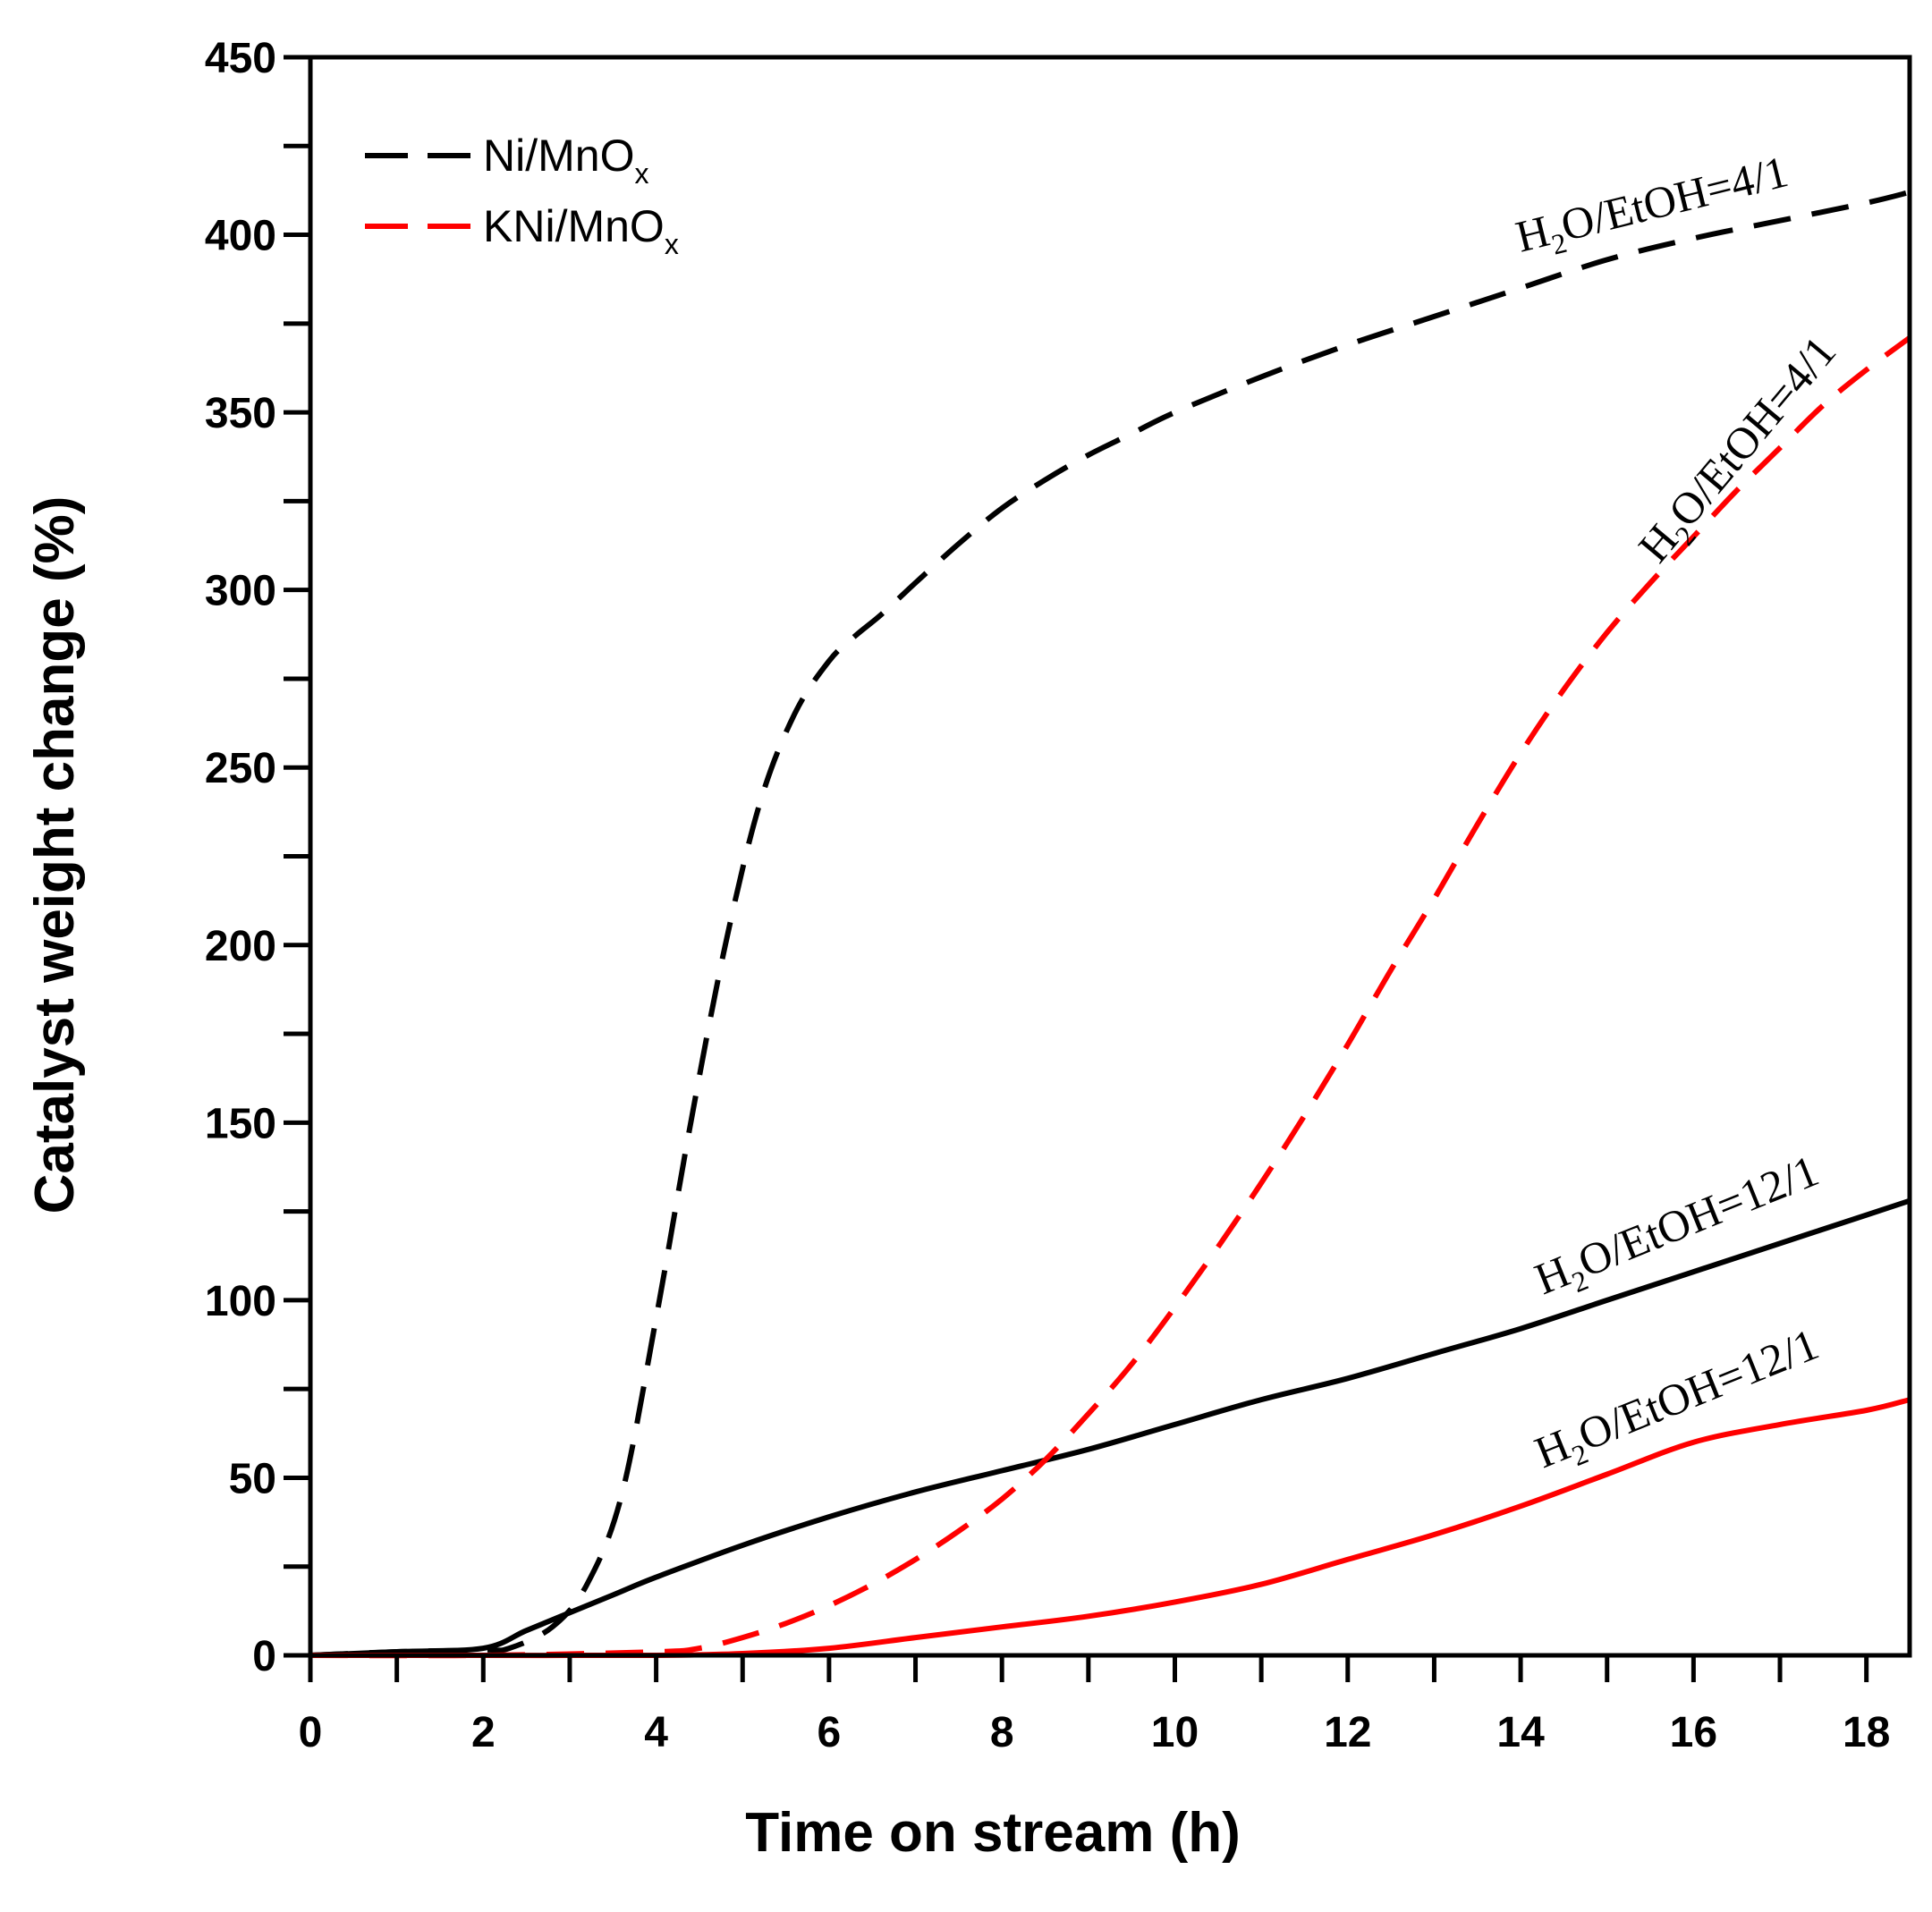  I want to click on y-tick-label: 100, so click(240, 1302).